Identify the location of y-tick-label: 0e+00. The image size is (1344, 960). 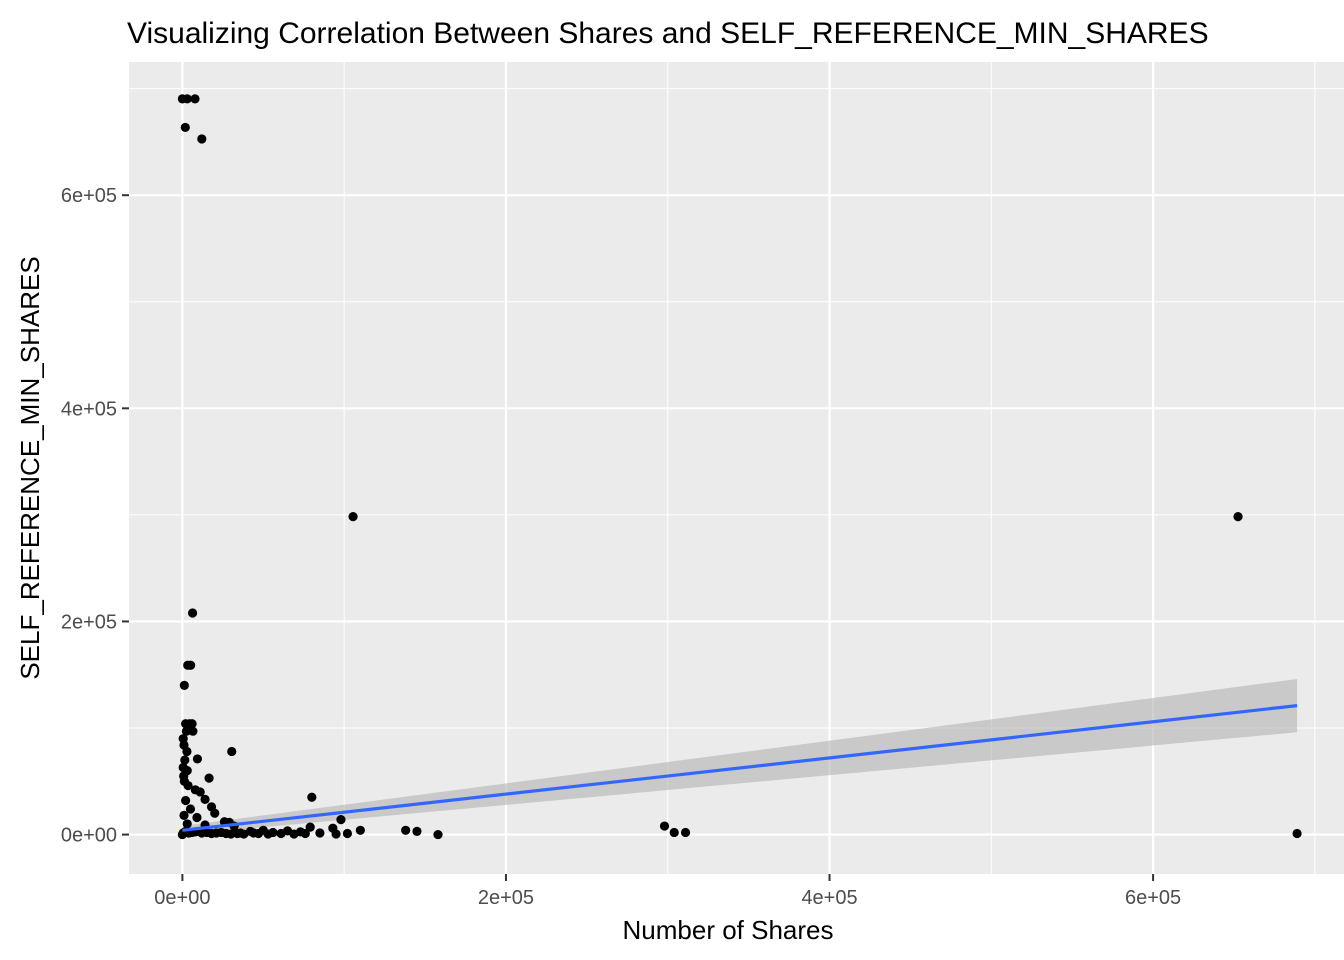
(89, 836).